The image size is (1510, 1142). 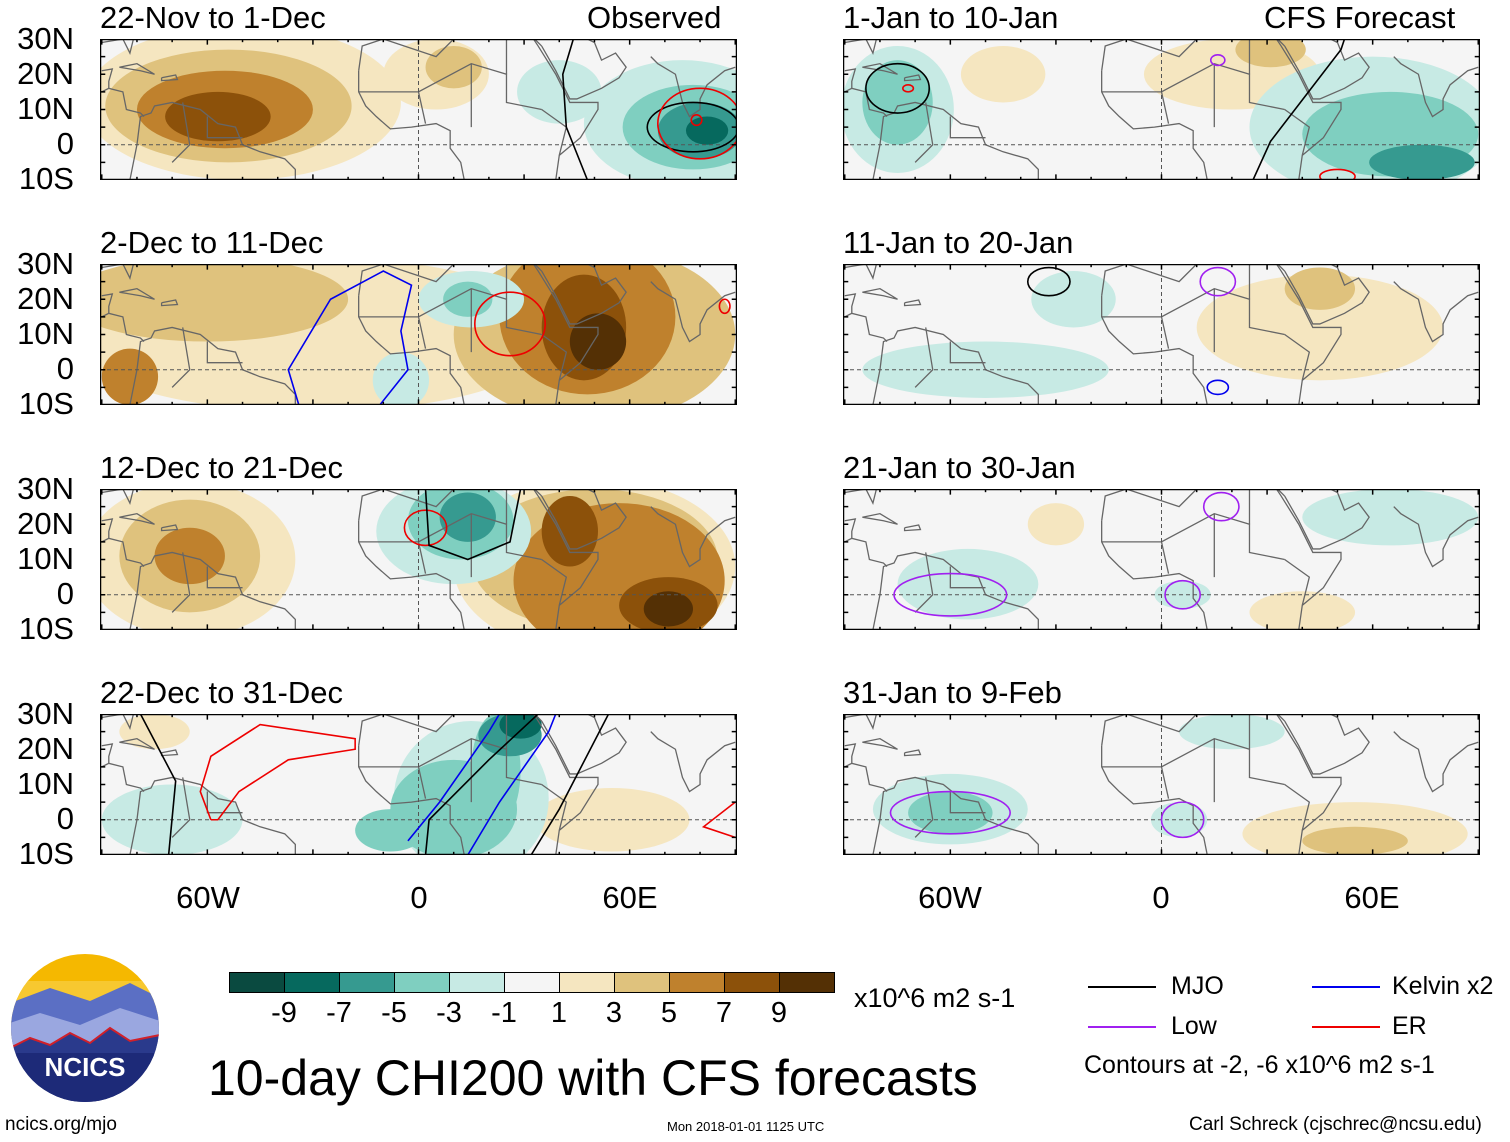 I want to click on map-panel, so click(x=418, y=334).